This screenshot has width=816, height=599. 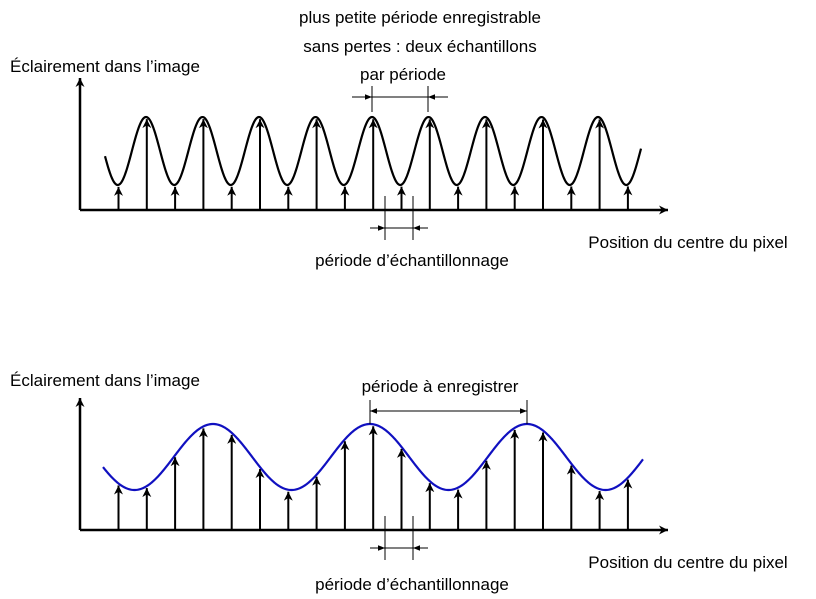 I want to click on annotation-line: période à enregistrer, so click(x=440, y=386).